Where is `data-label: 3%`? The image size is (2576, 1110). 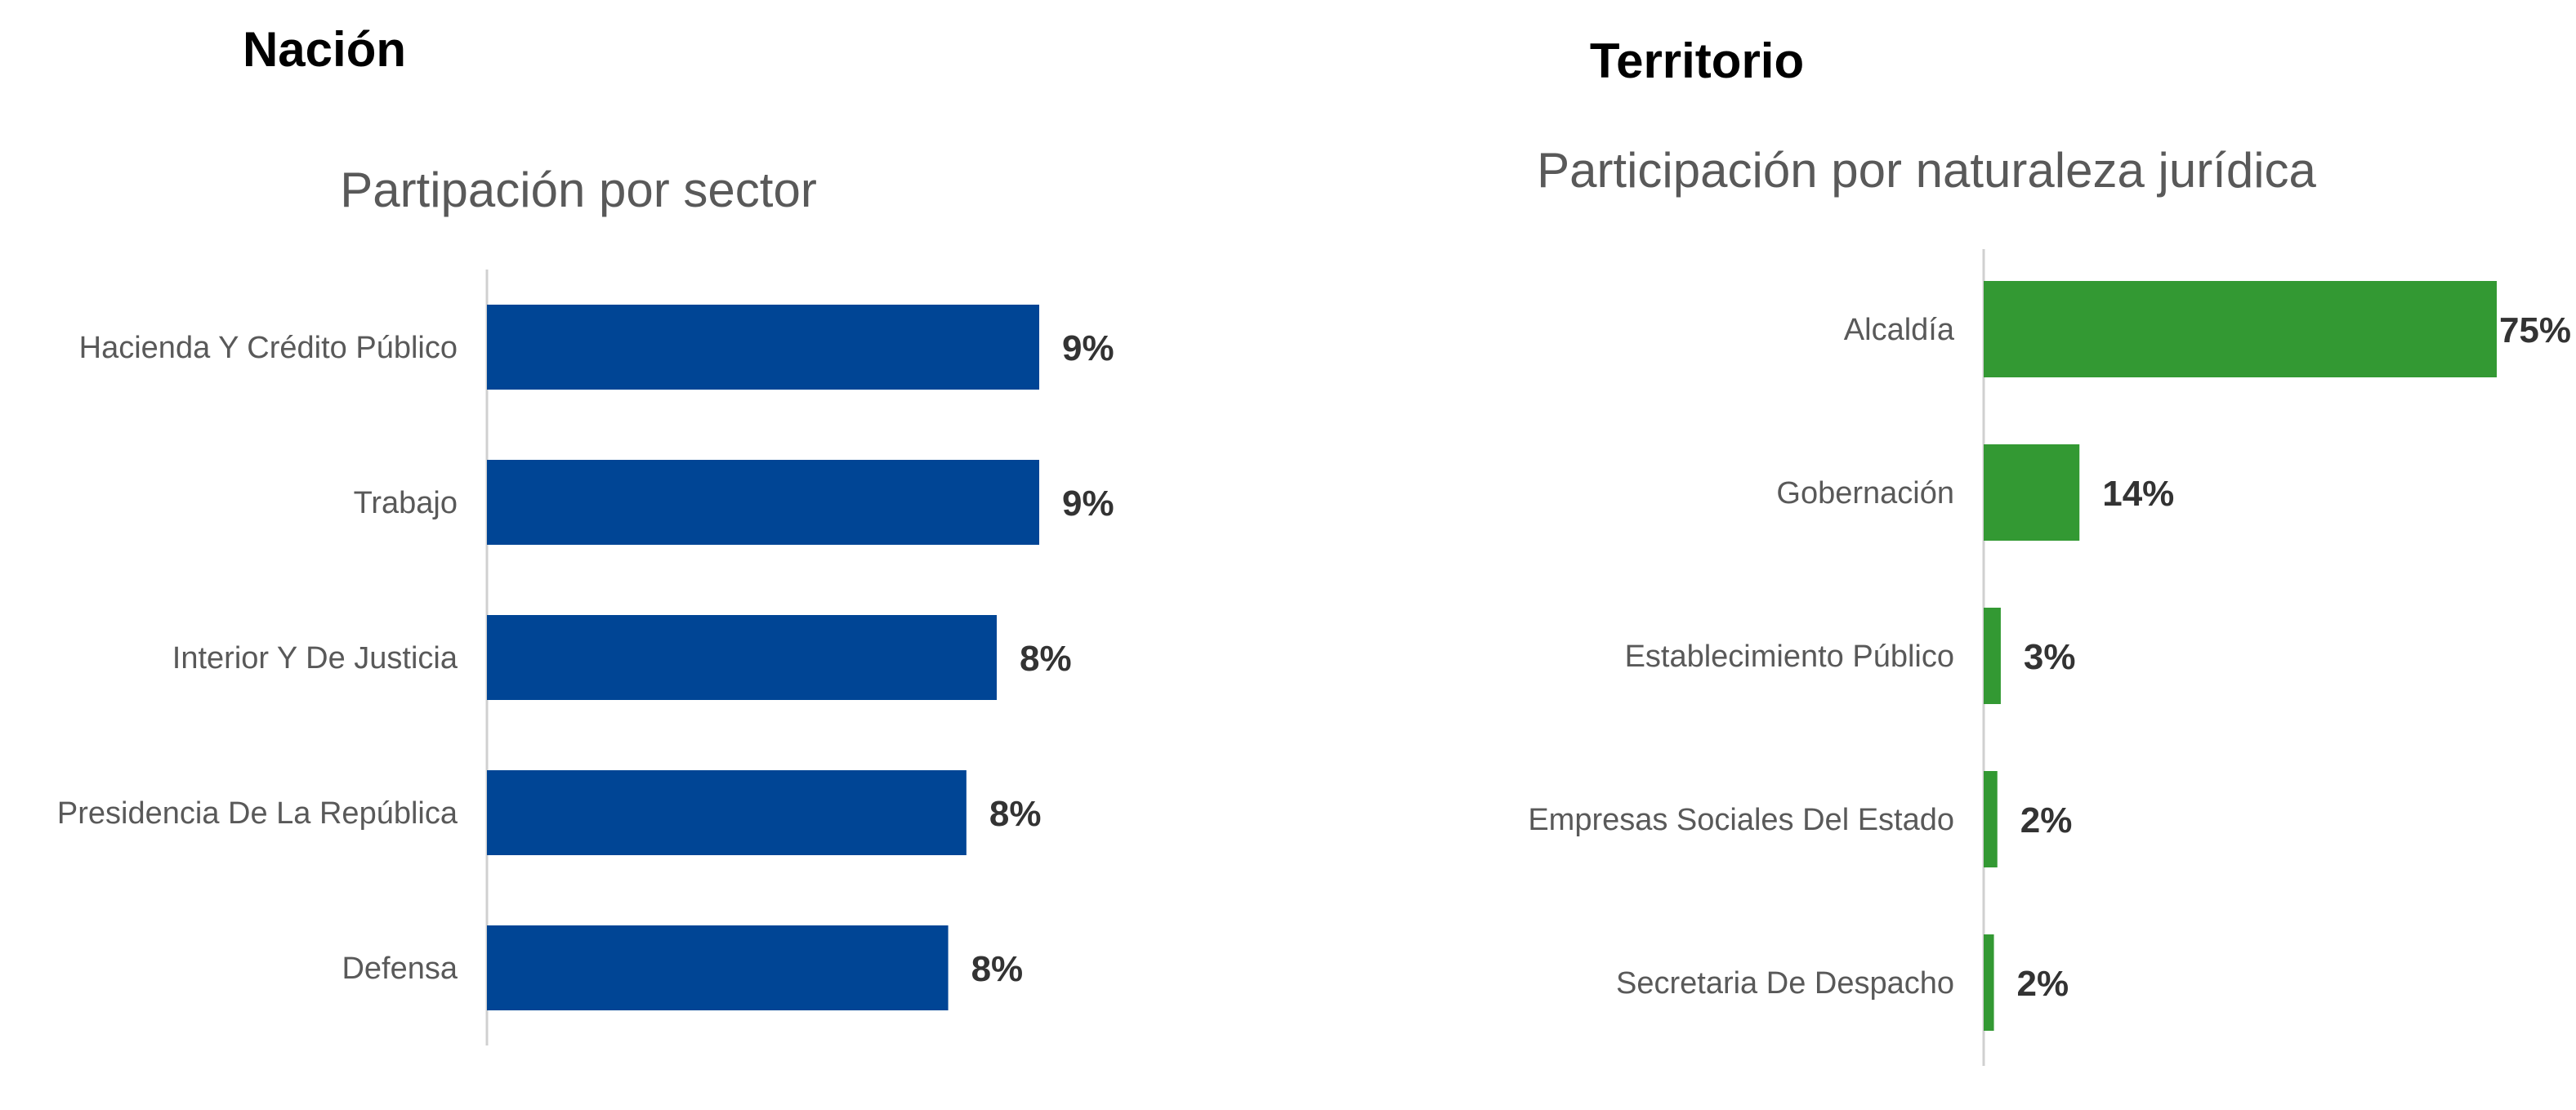
data-label: 3% is located at coordinates (2050, 657).